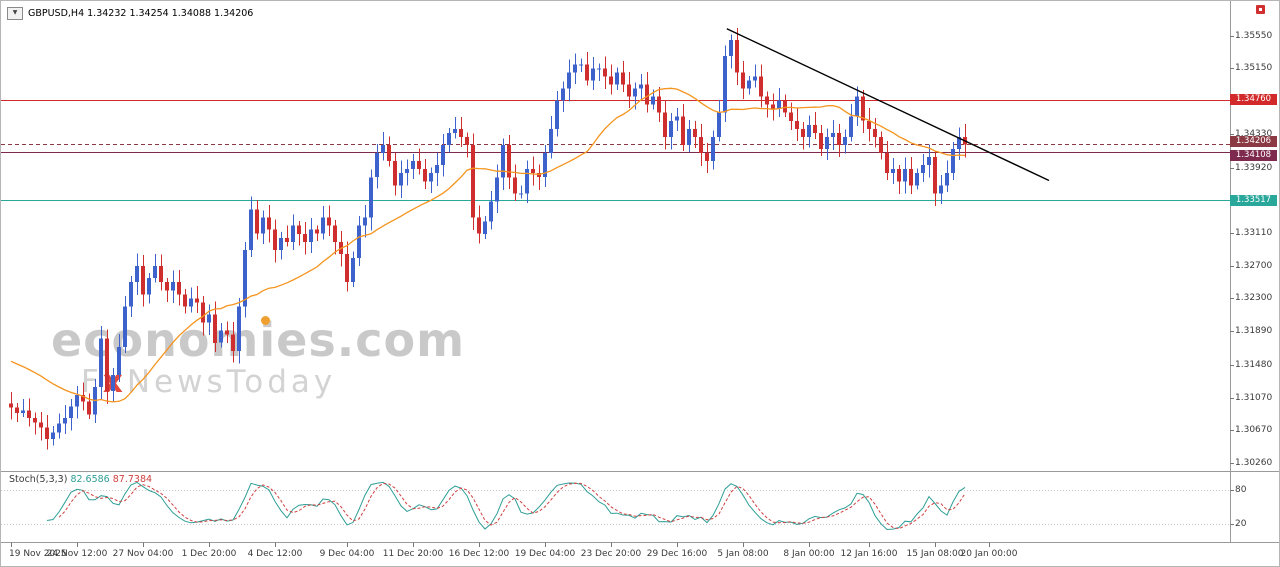 This screenshot has width=1280, height=567. Describe the element at coordinates (743, 554) in the screenshot. I see `time-axis-label: 5 Jan 08:00` at that location.